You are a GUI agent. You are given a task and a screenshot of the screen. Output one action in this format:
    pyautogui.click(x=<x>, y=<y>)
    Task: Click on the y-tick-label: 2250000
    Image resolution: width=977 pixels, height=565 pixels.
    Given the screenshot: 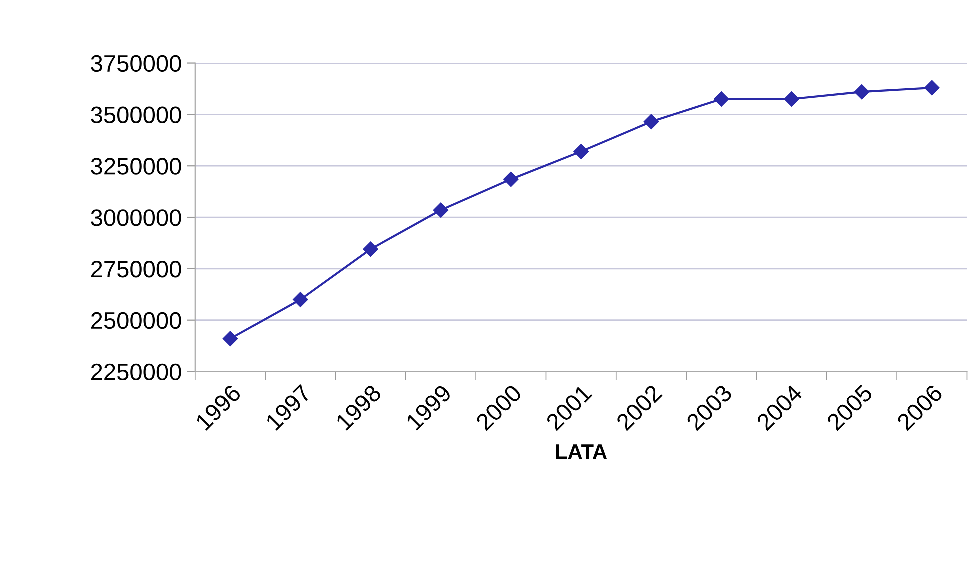 What is the action you would take?
    pyautogui.click(x=136, y=372)
    